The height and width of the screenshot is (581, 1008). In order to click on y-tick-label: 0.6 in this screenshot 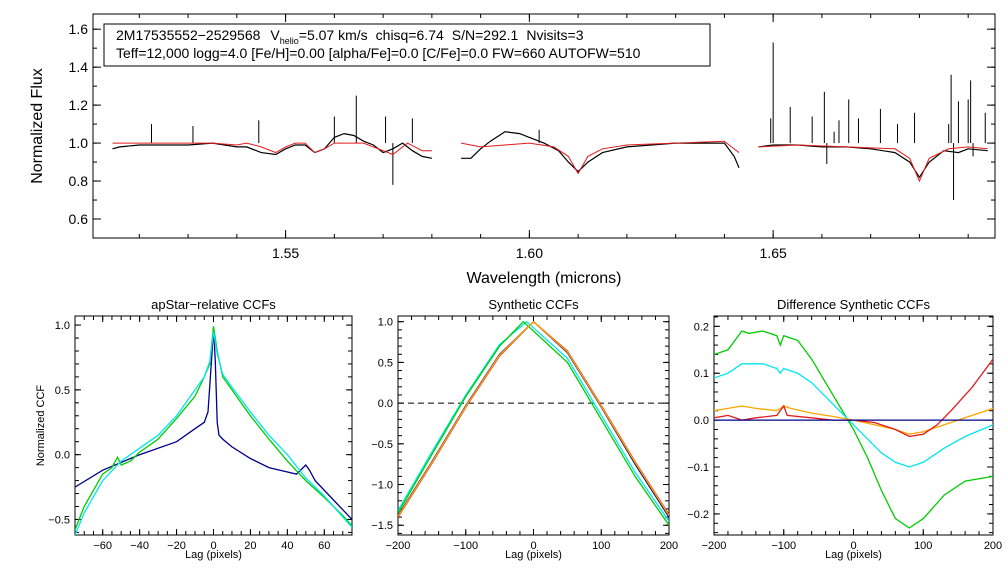, I will do `click(79, 219)`.